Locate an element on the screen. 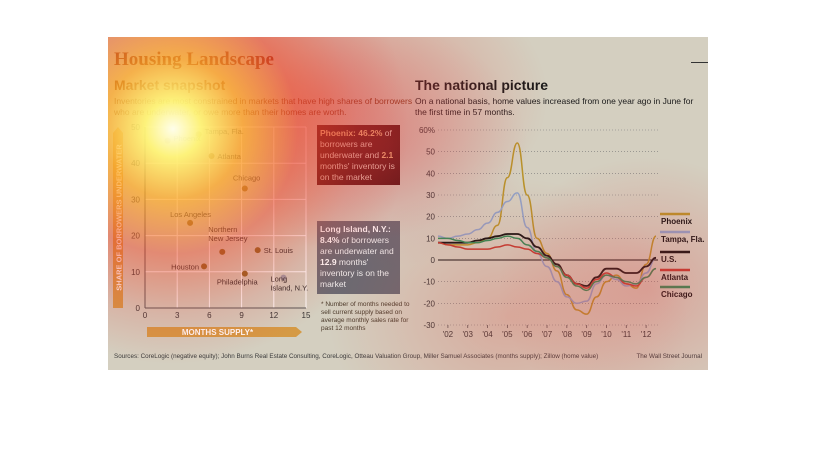 Image resolution: width=816 pixels, height=464 pixels. li-callout-name: Long Island, N.Y.: is located at coordinates (355, 229).